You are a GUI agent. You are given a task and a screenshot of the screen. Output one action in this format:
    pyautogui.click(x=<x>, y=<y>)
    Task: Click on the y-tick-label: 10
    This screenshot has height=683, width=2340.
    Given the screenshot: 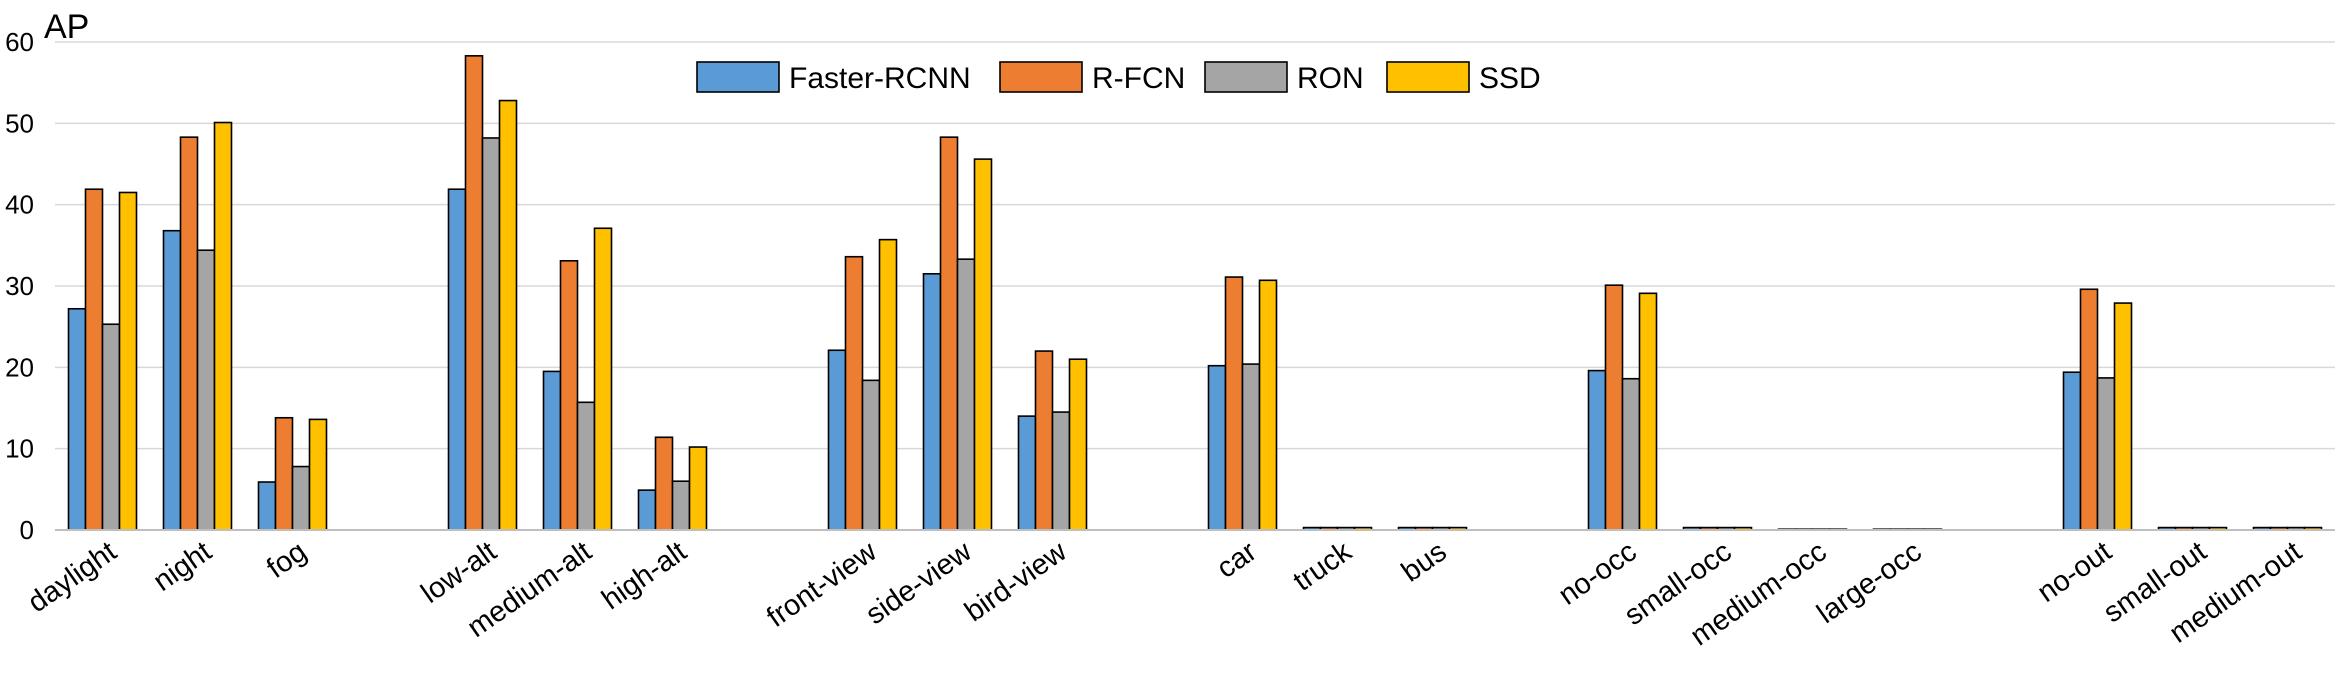 What is the action you would take?
    pyautogui.click(x=19, y=449)
    